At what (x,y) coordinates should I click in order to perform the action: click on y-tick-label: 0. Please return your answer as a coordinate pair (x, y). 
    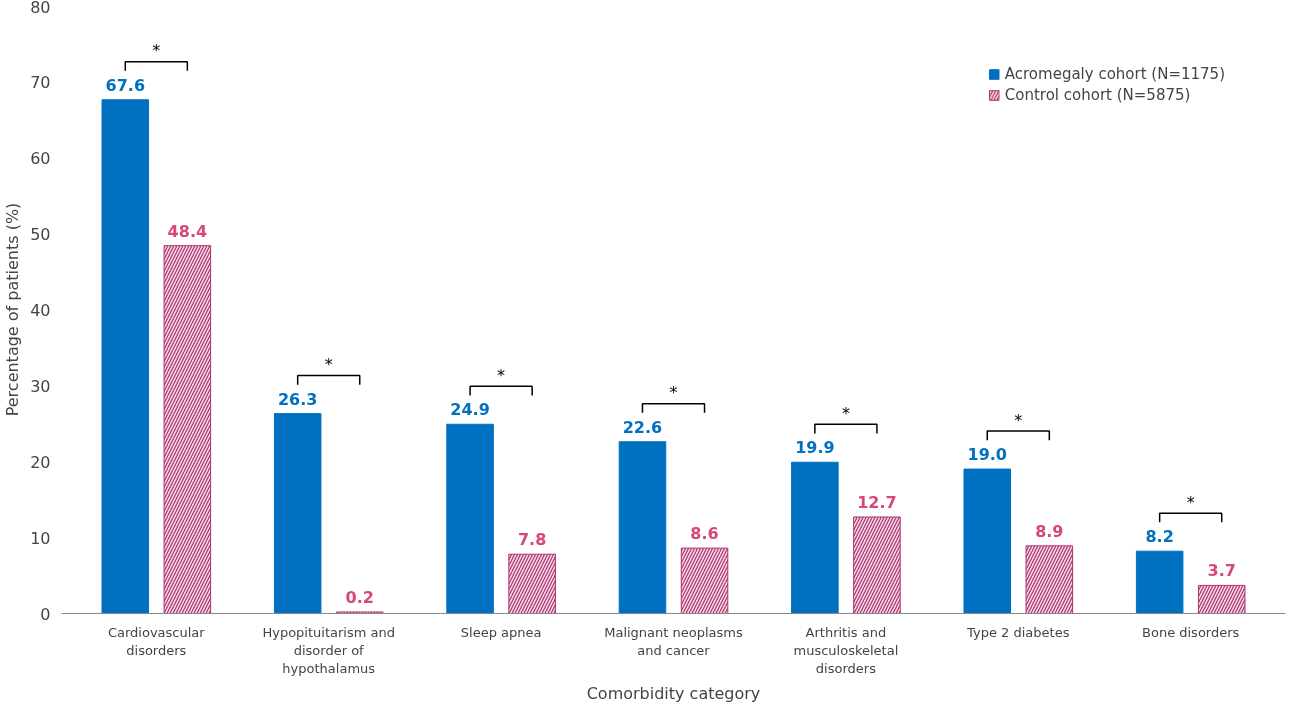
    Looking at the image, I should click on (45, 614).